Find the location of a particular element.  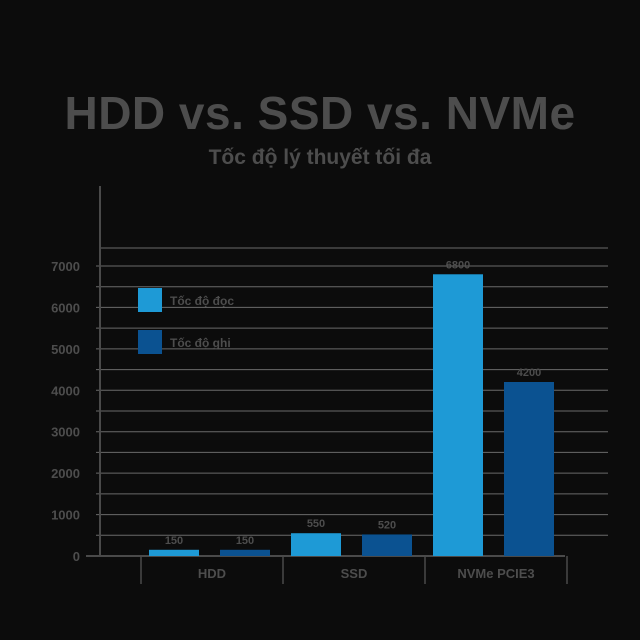

x-tick-label: SSD is located at coordinates (354, 573).